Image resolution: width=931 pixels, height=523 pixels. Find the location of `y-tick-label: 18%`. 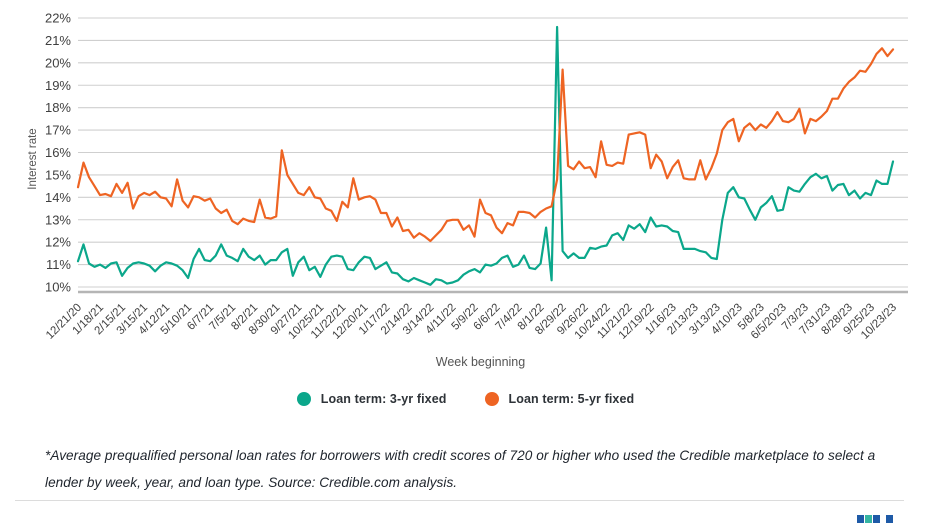

y-tick-label: 18% is located at coordinates (58, 107).